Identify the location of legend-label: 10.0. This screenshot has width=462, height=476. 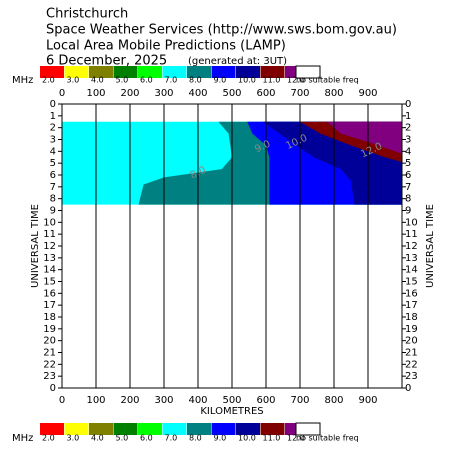
(247, 438).